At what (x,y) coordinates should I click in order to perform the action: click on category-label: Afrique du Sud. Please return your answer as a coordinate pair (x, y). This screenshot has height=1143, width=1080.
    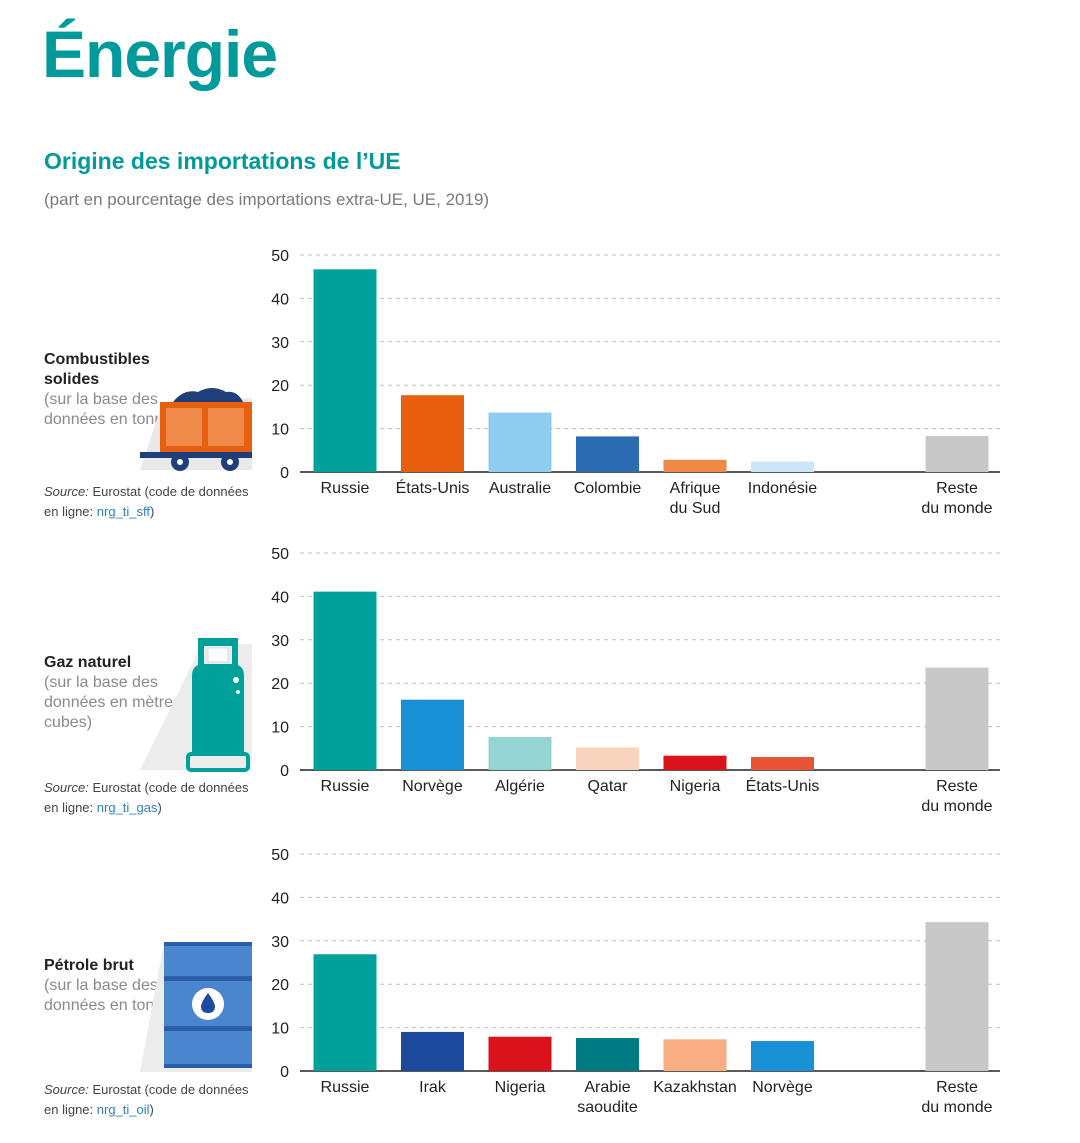
    Looking at the image, I should click on (695, 498).